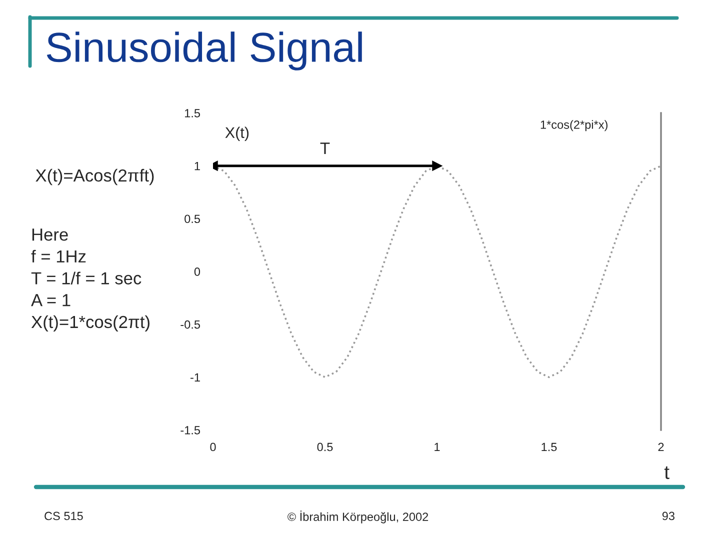  What do you see at coordinates (90, 280) in the screenshot?
I see `text: Here f = 1Hz T = 1/f = 1 sec A = 1 X(t)=1*cos(2πt)` at bounding box center [90, 280].